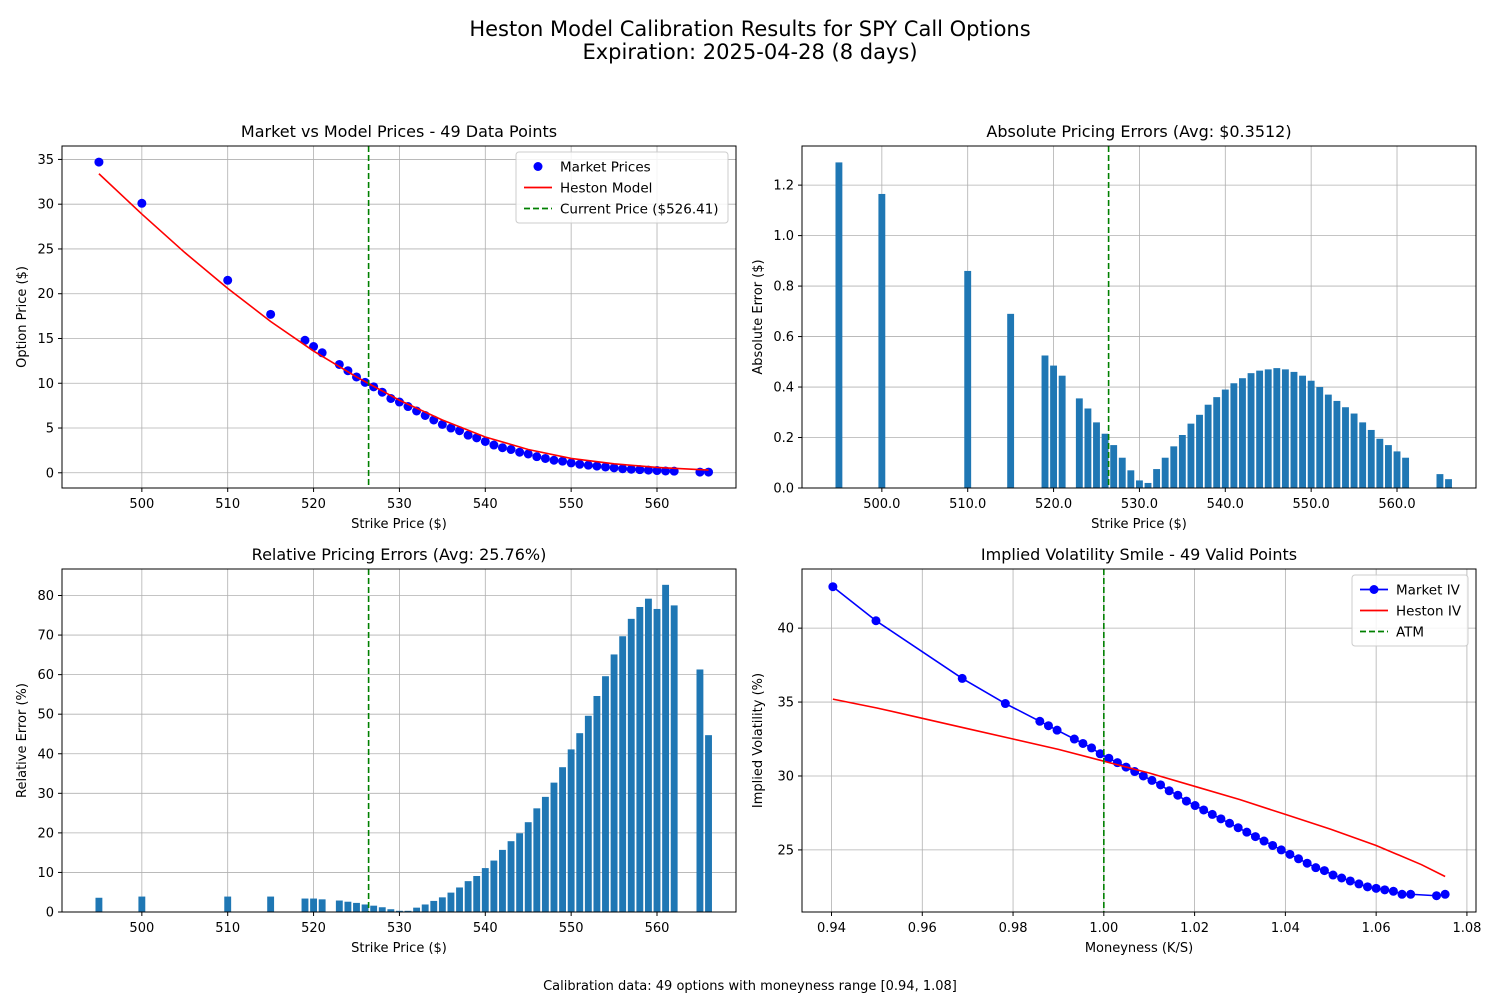  Describe the element at coordinates (1428, 591) in the screenshot. I see `legend-label-0: Market IV` at that location.